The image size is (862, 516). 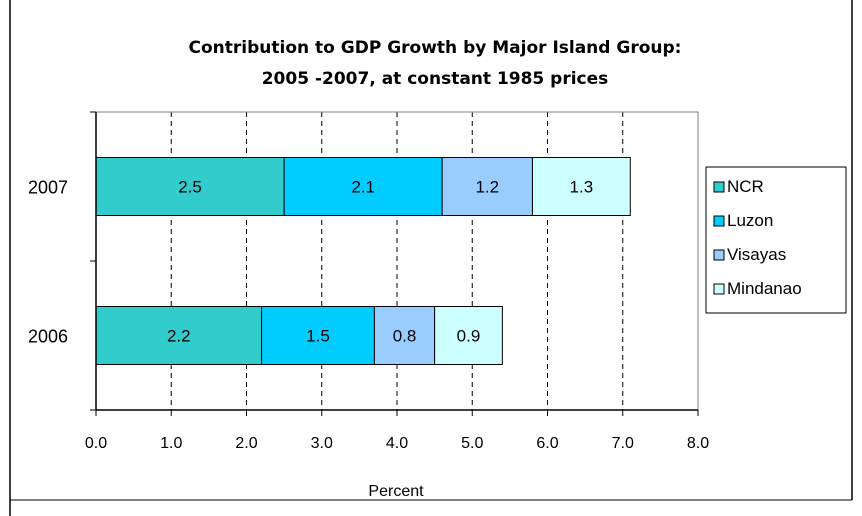 I want to click on x-tick-label: 6.0, so click(x=547, y=443).